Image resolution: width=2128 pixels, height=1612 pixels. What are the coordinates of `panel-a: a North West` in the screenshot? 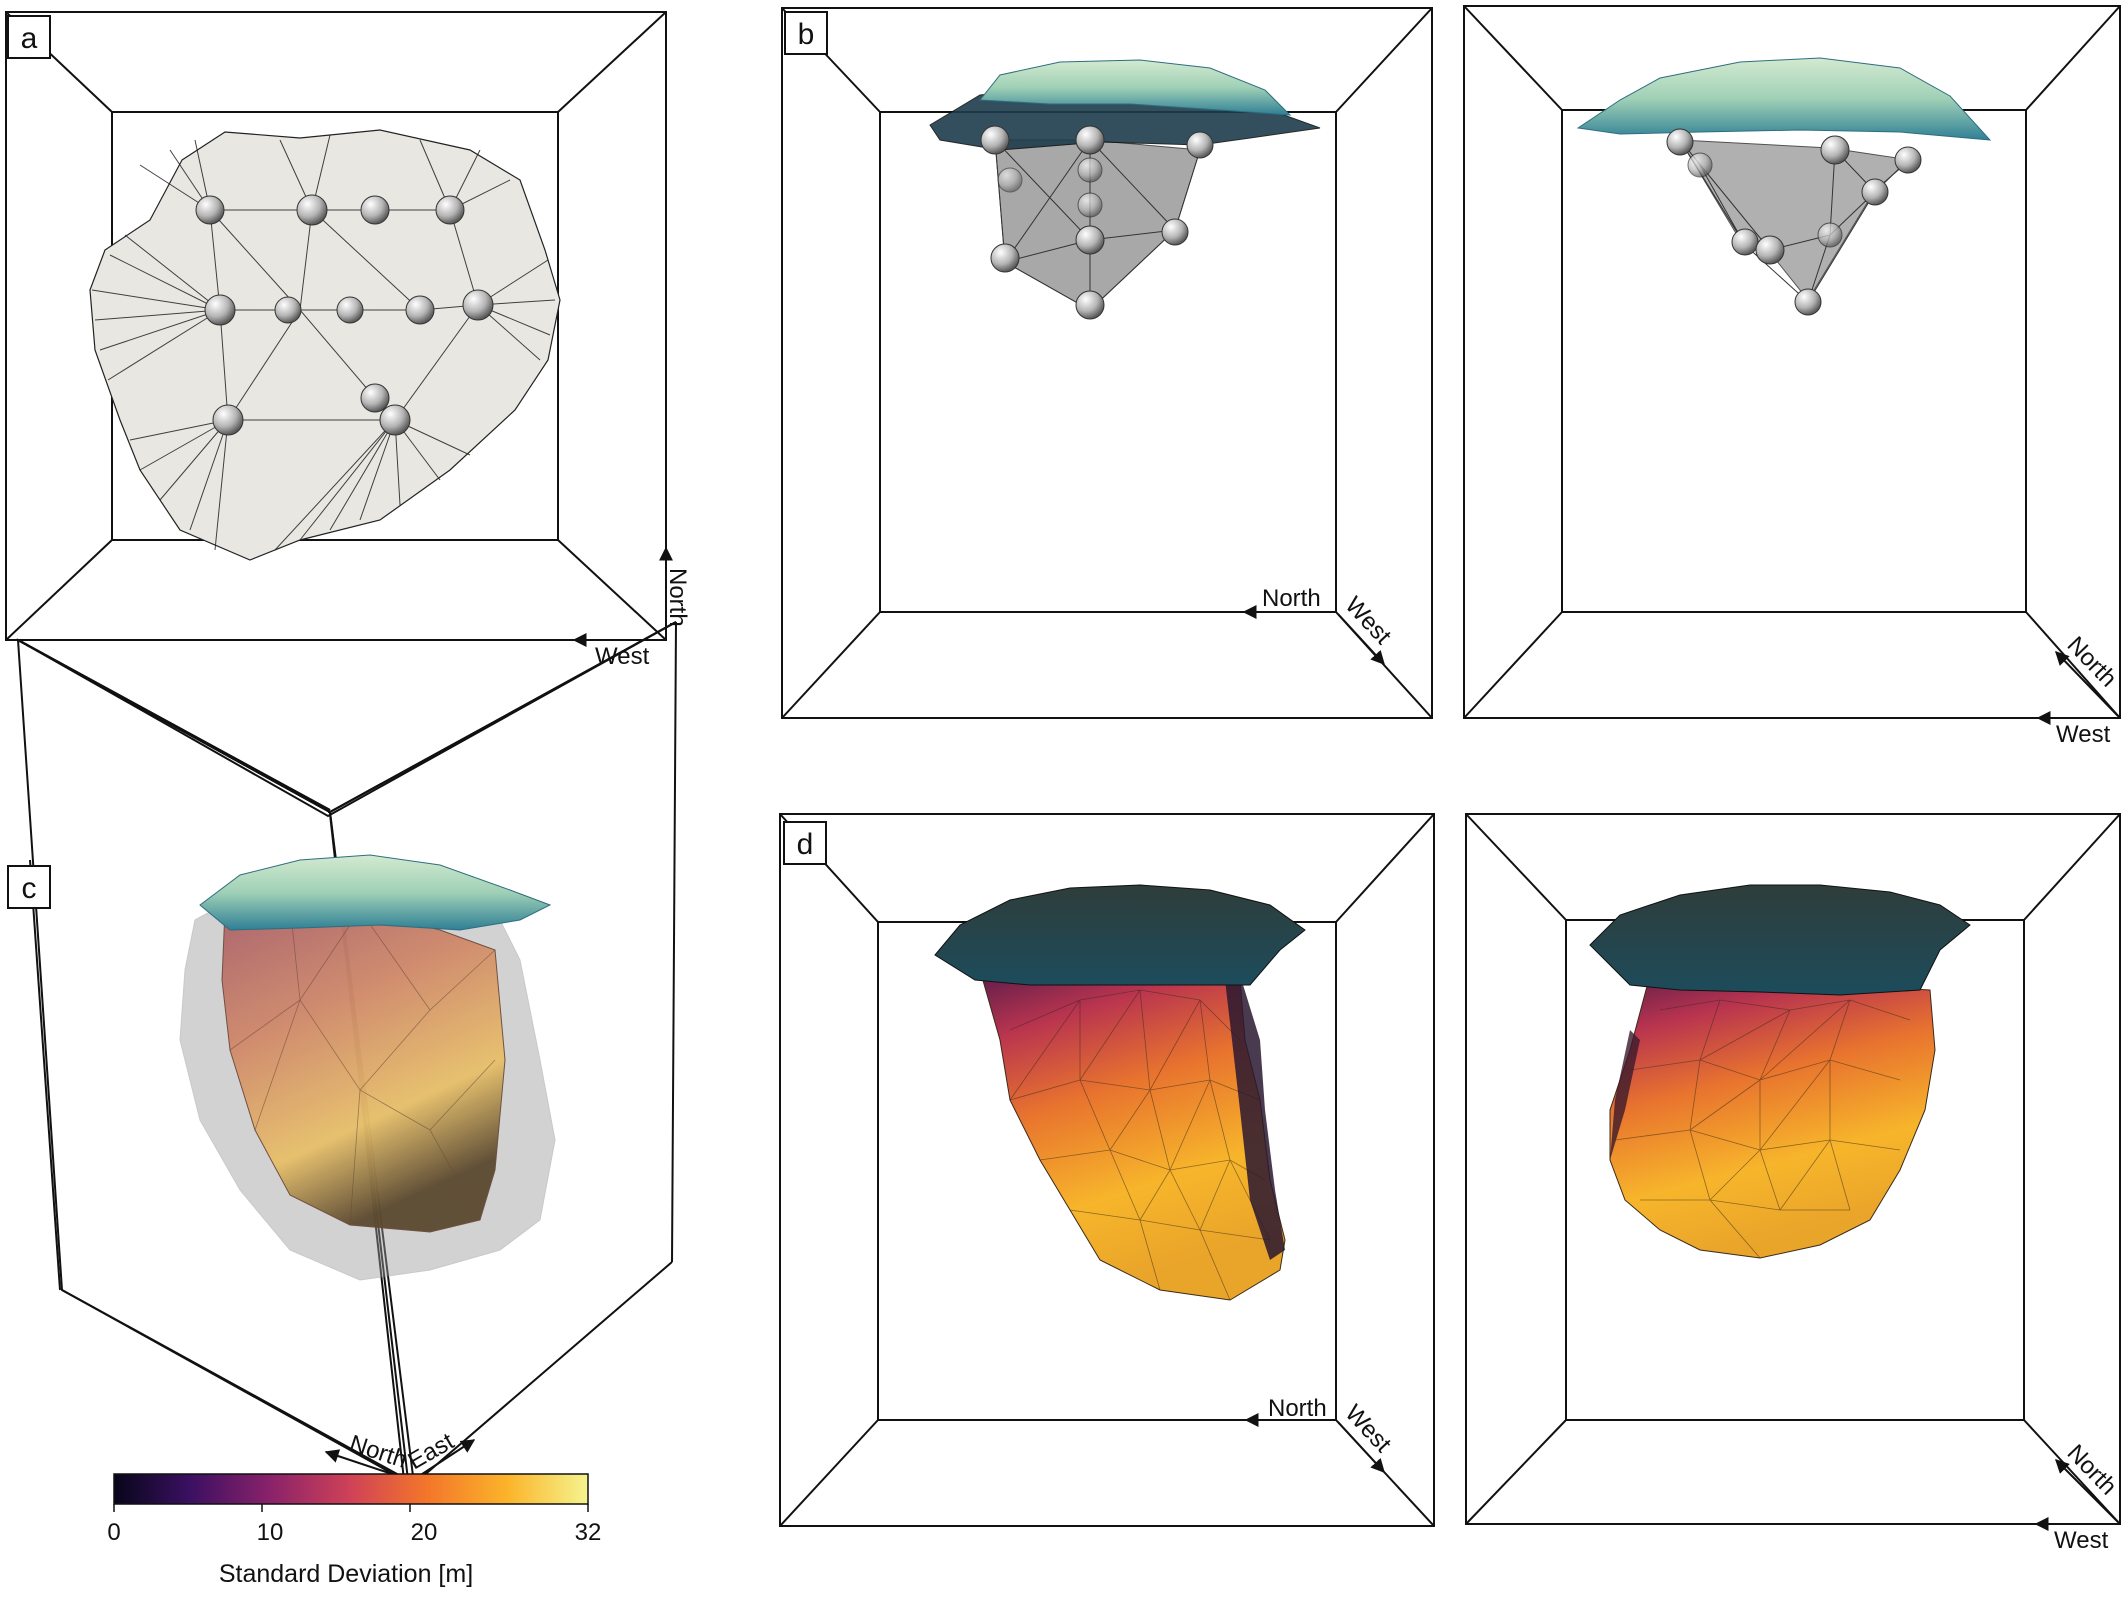 It's located at (348, 340).